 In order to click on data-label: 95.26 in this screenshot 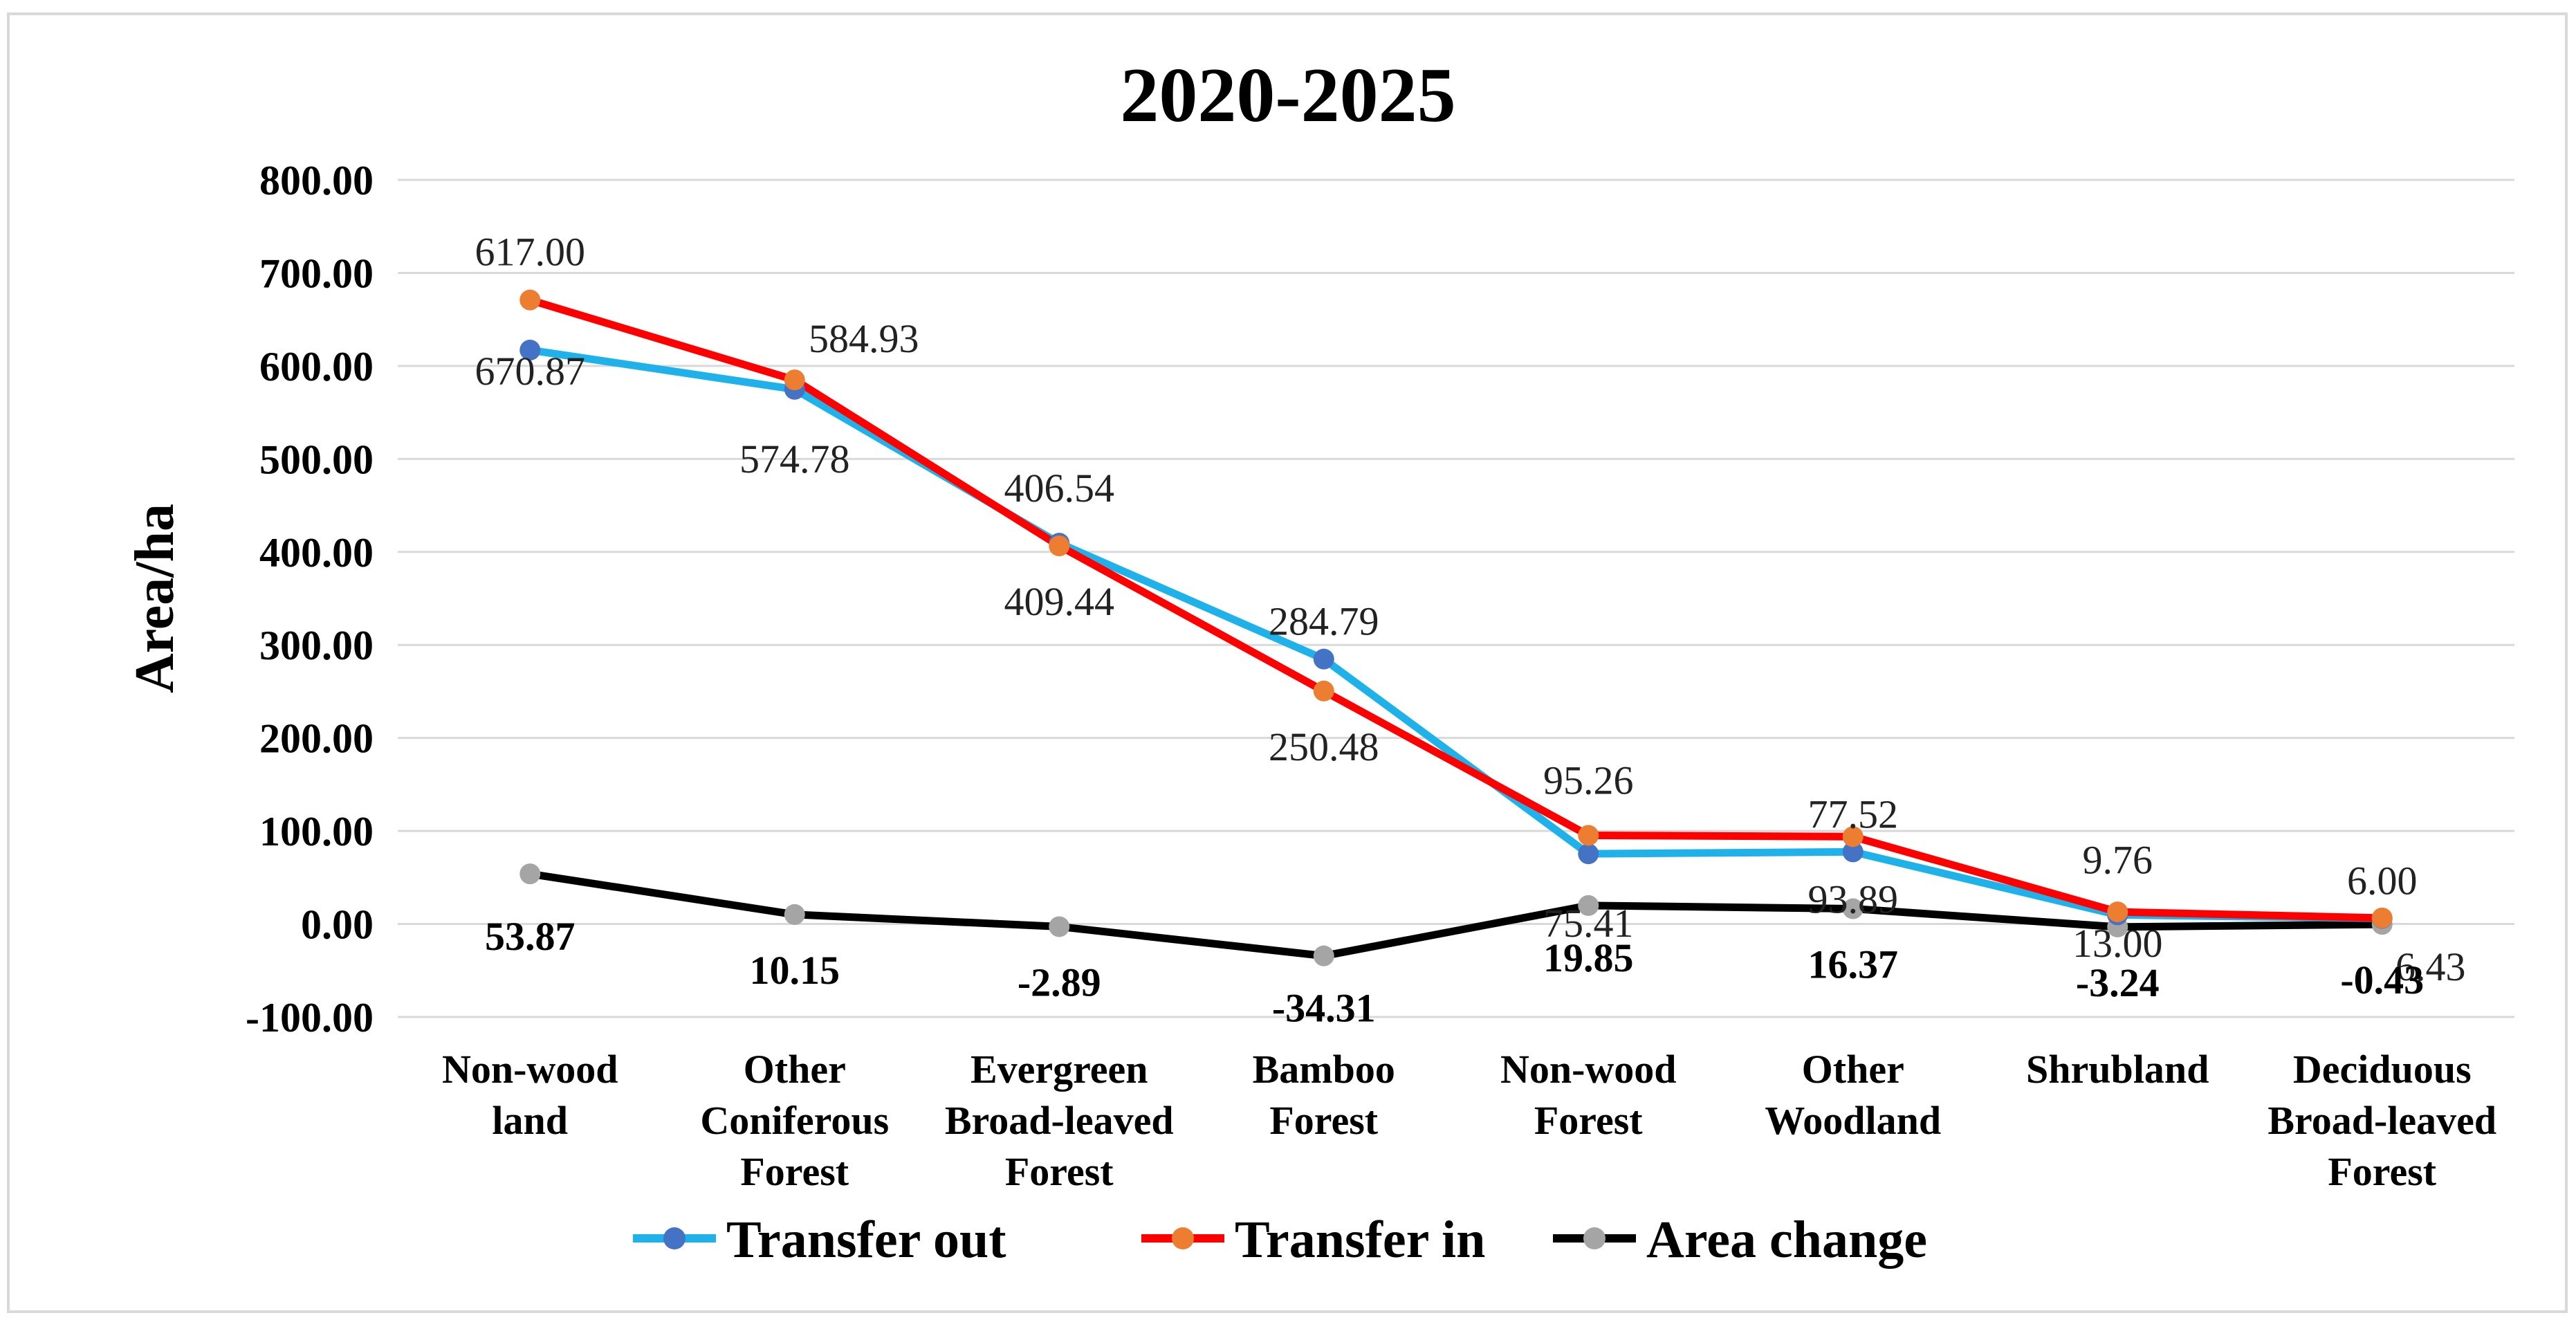, I will do `click(1588, 780)`.